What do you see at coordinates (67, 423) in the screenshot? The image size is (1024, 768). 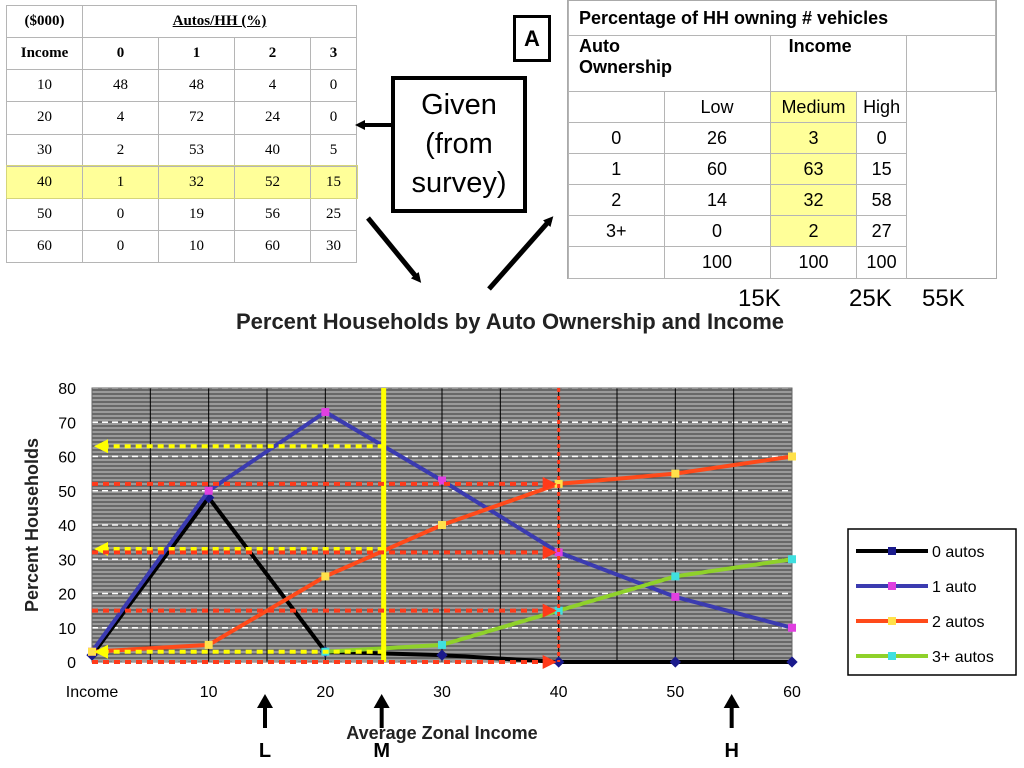 I see `y-tick-label: 70` at bounding box center [67, 423].